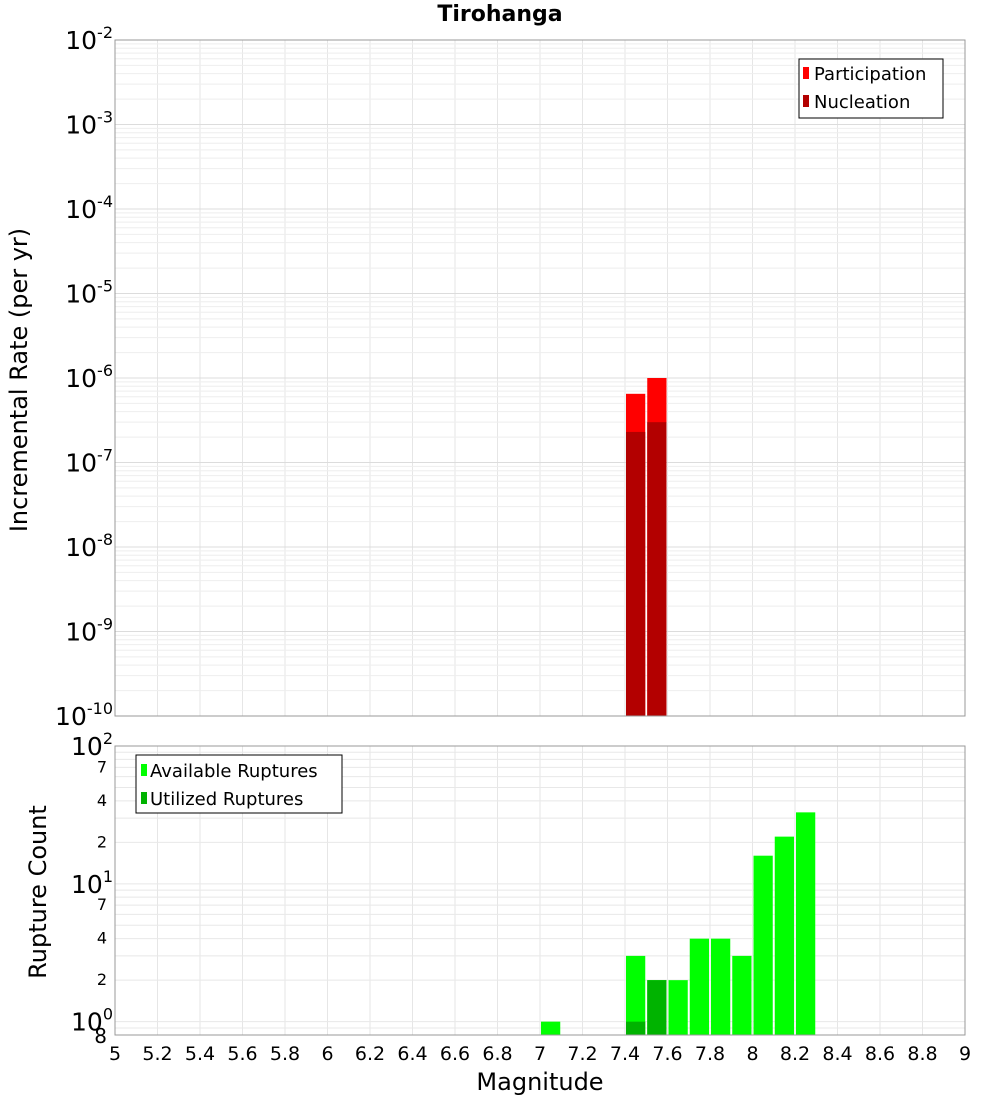 This screenshot has width=1000, height=1100. What do you see at coordinates (795, 1054) in the screenshot?
I see `x-tick-label: 8.2` at bounding box center [795, 1054].